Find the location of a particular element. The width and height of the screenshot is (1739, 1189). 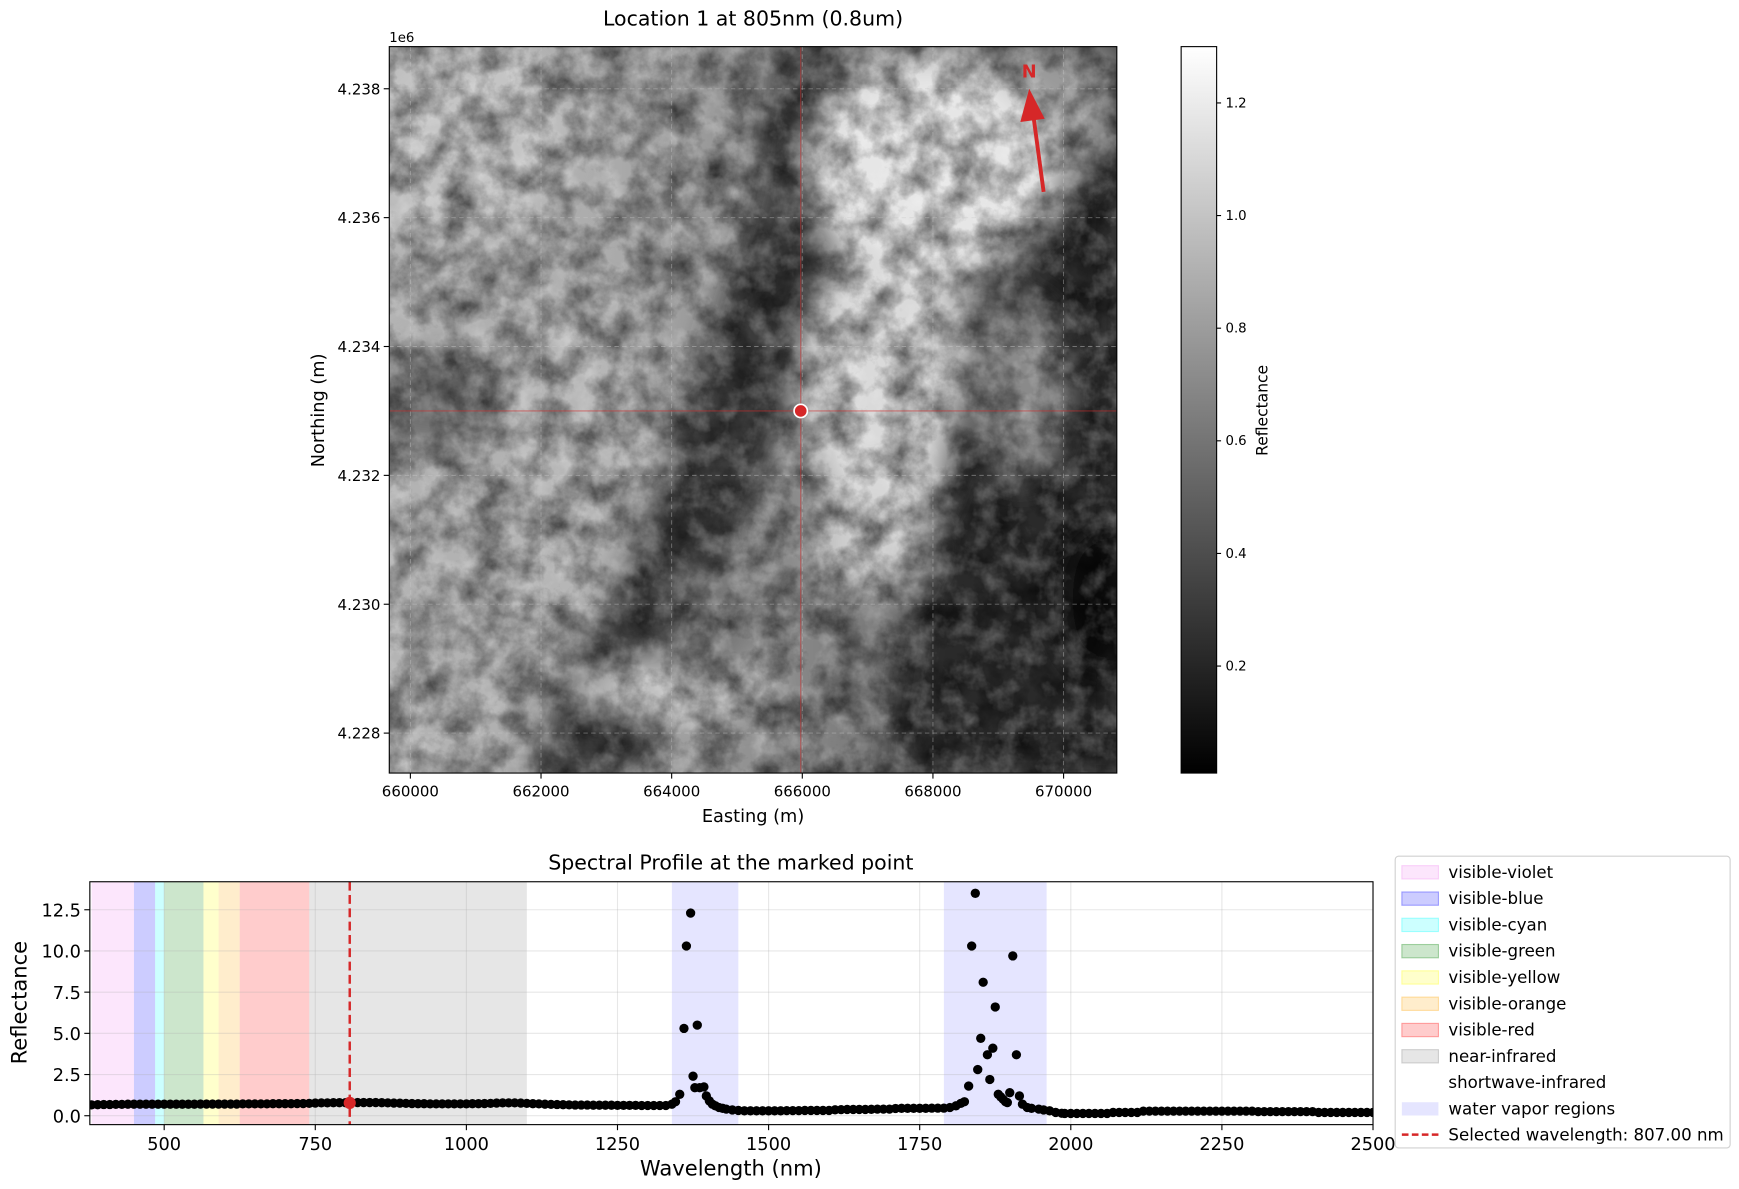

map-y-tick-label: 4.238 is located at coordinates (359, 89).